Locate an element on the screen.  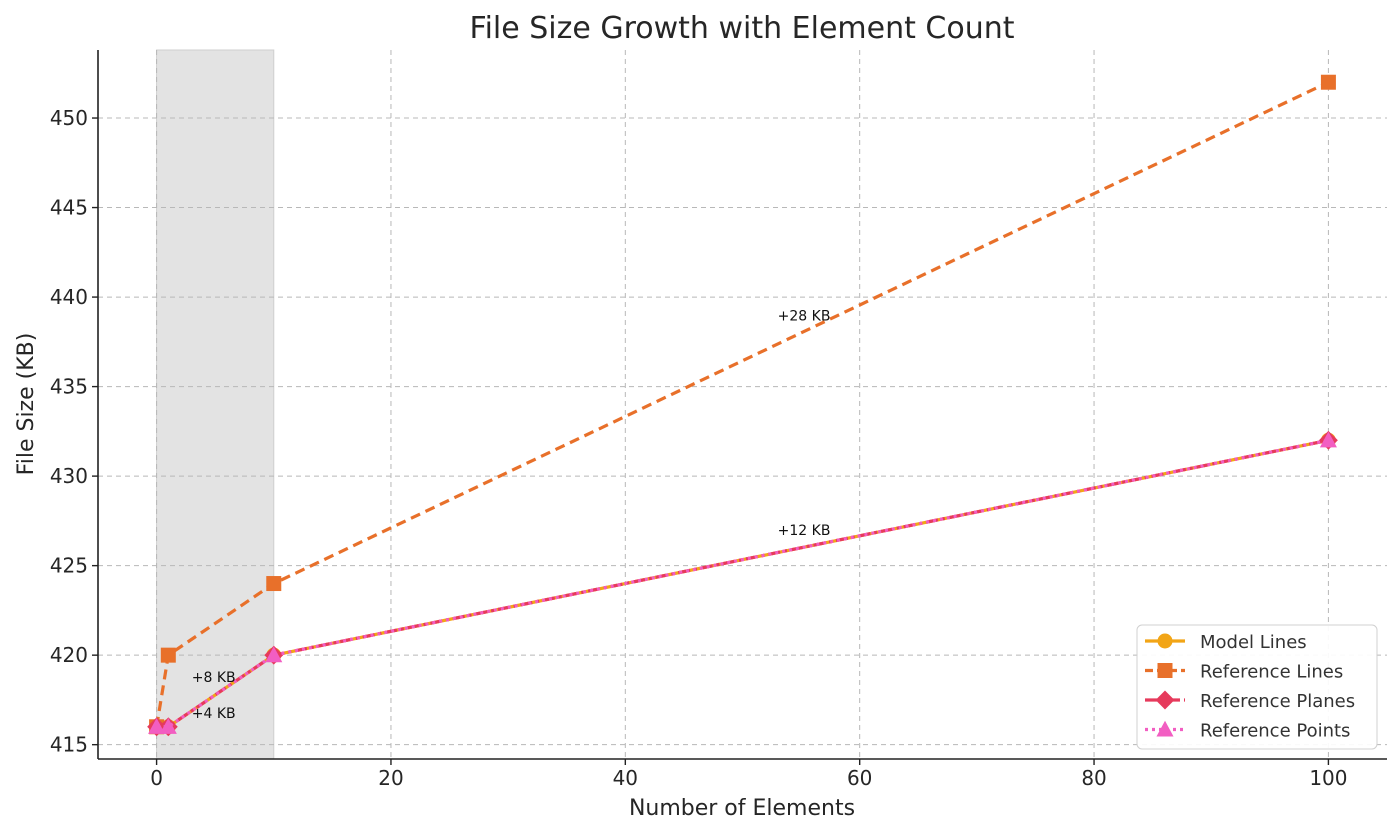
y-axis-label: File Size (KB) is located at coordinates (26, 404).